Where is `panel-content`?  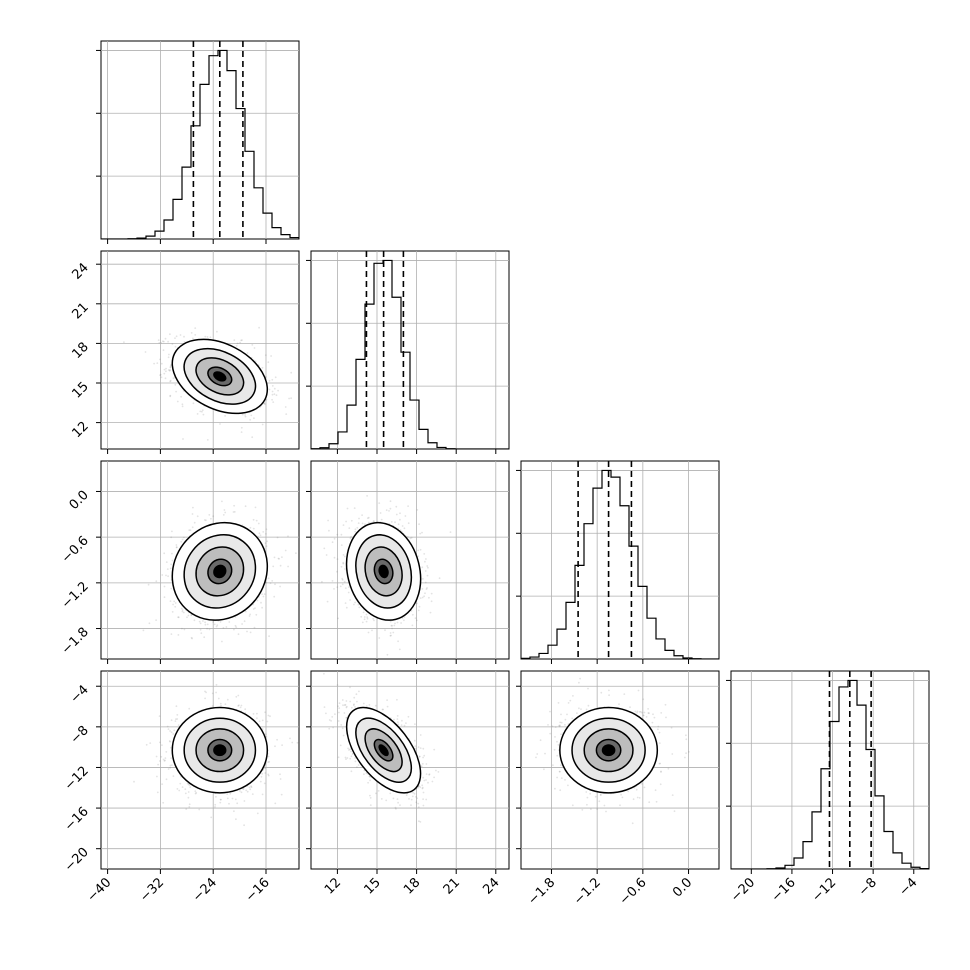 panel-content is located at coordinates (200, 560).